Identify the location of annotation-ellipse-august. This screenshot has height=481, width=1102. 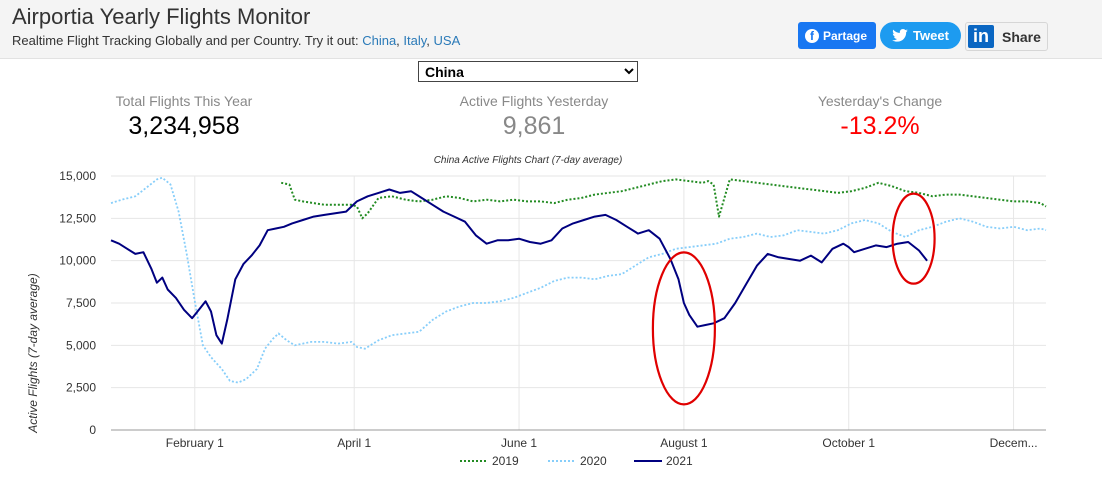
(683, 328).